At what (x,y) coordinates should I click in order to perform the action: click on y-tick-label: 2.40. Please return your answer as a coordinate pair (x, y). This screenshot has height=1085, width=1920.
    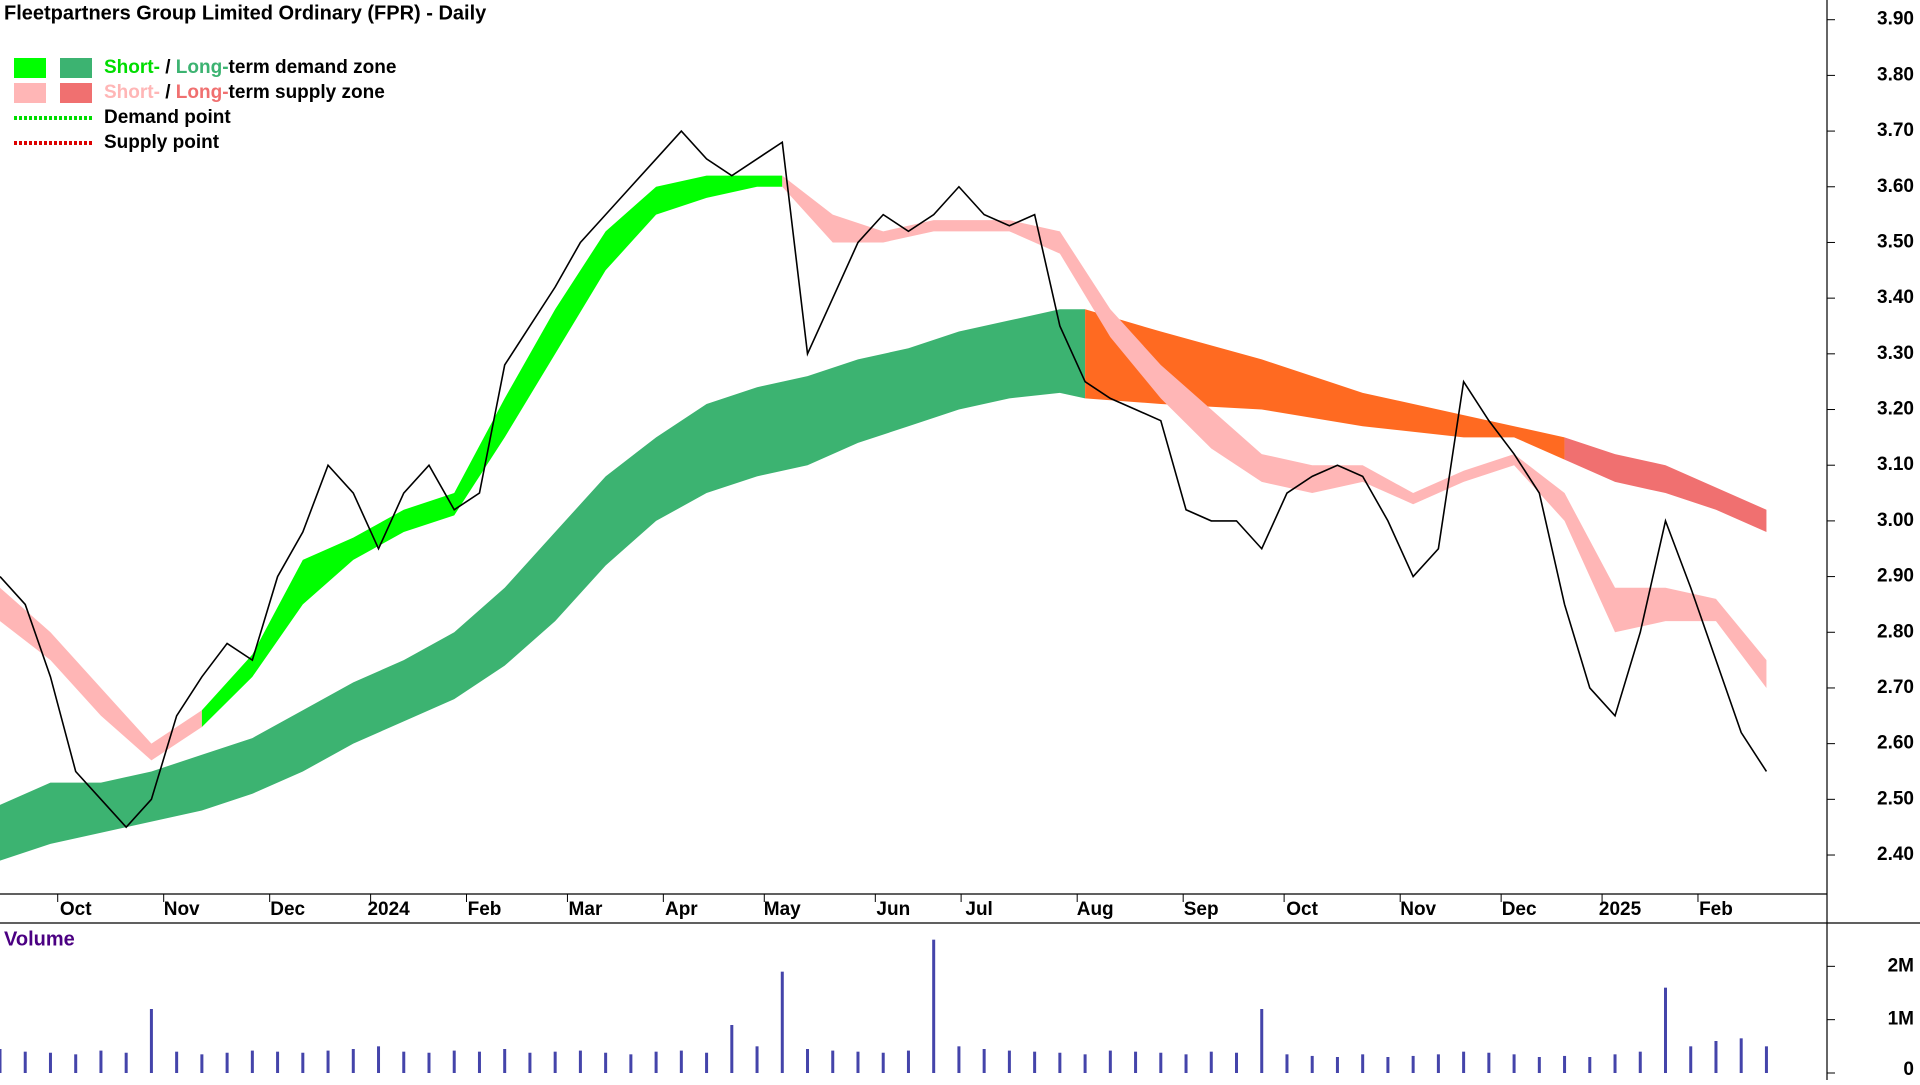
    Looking at the image, I should click on (1895, 854).